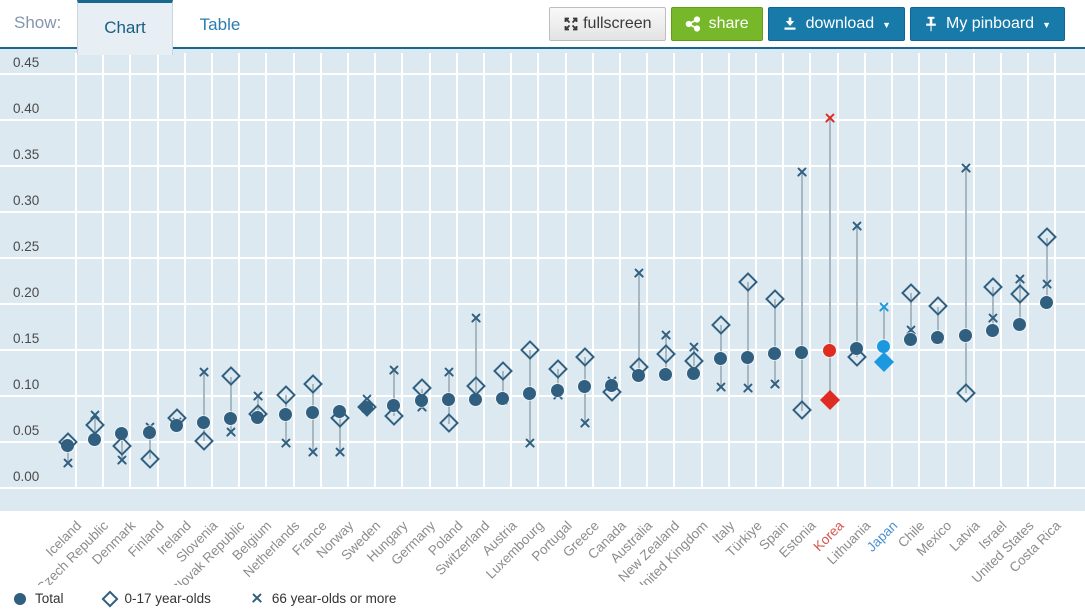  Describe the element at coordinates (204, 372) in the screenshot. I see `marker-66plus-slovenia` at that location.